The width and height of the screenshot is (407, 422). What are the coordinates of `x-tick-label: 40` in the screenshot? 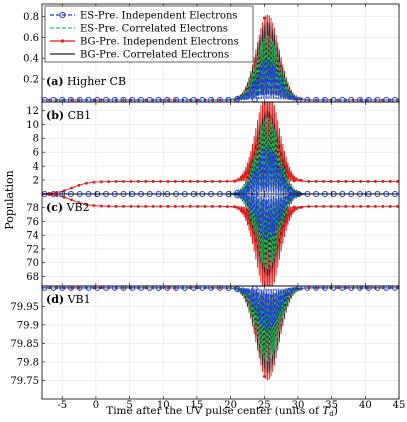 It's located at (365, 405).